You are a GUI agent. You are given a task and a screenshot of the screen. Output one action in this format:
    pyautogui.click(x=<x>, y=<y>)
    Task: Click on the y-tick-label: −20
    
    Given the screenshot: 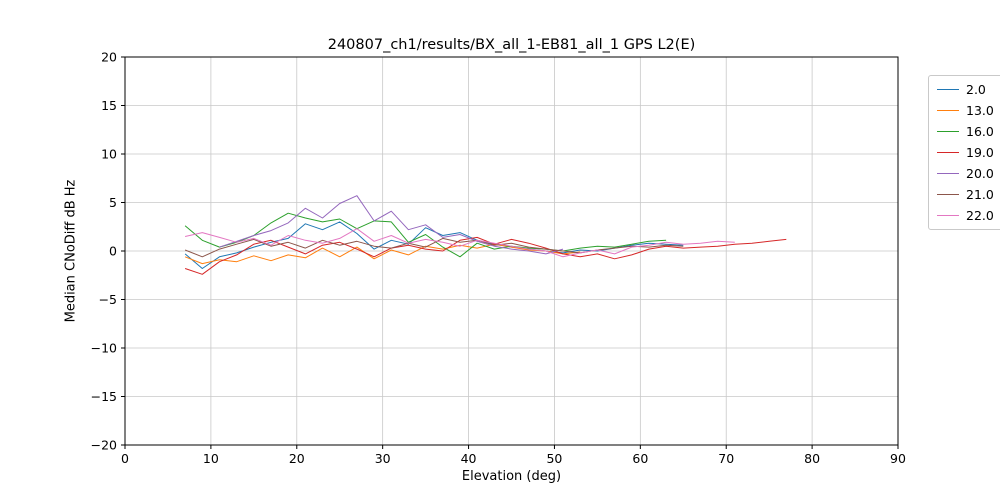 What is the action you would take?
    pyautogui.click(x=104, y=445)
    